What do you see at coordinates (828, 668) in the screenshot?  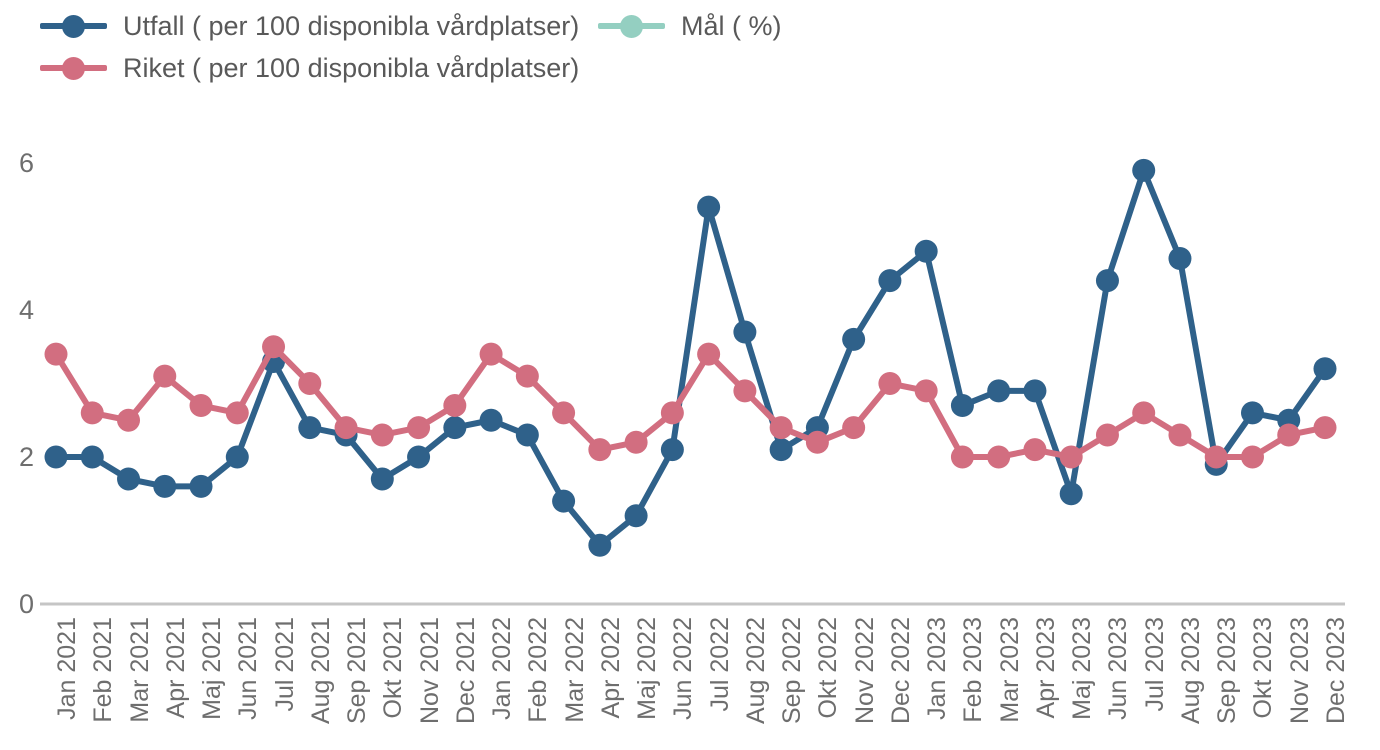 I see `x-axis-label: Okt 2022` at bounding box center [828, 668].